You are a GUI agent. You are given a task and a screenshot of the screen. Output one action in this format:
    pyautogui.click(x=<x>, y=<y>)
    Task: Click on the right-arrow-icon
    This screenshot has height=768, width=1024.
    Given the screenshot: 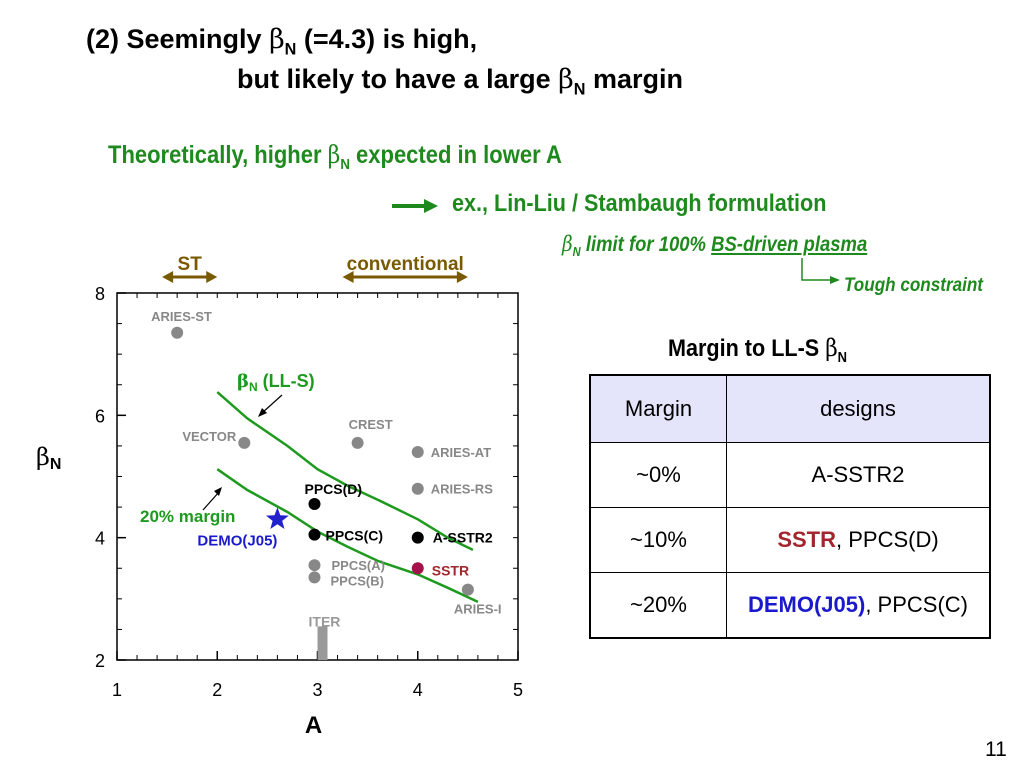 What is the action you would take?
    pyautogui.click(x=415, y=206)
    